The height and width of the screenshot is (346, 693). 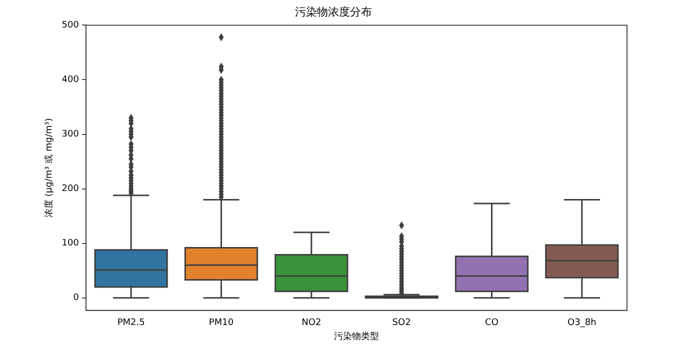 I want to click on y-tick-label: 200, so click(x=71, y=189).